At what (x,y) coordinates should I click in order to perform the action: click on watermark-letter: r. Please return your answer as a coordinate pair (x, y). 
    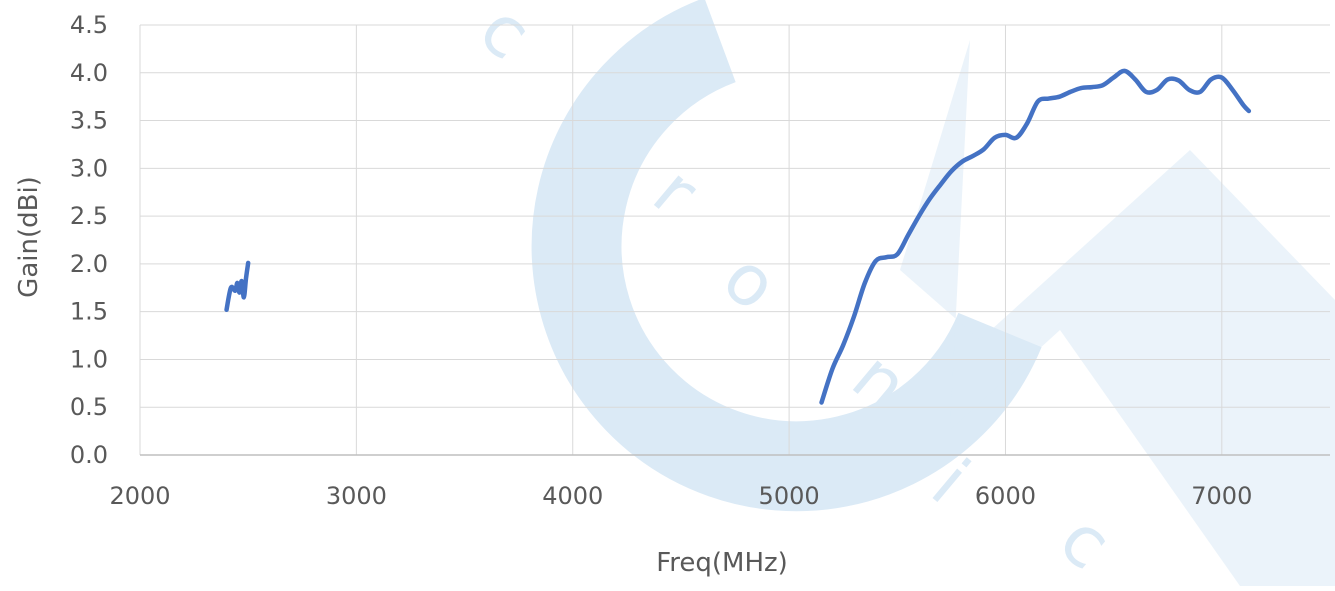
    Looking at the image, I should click on (675, 191).